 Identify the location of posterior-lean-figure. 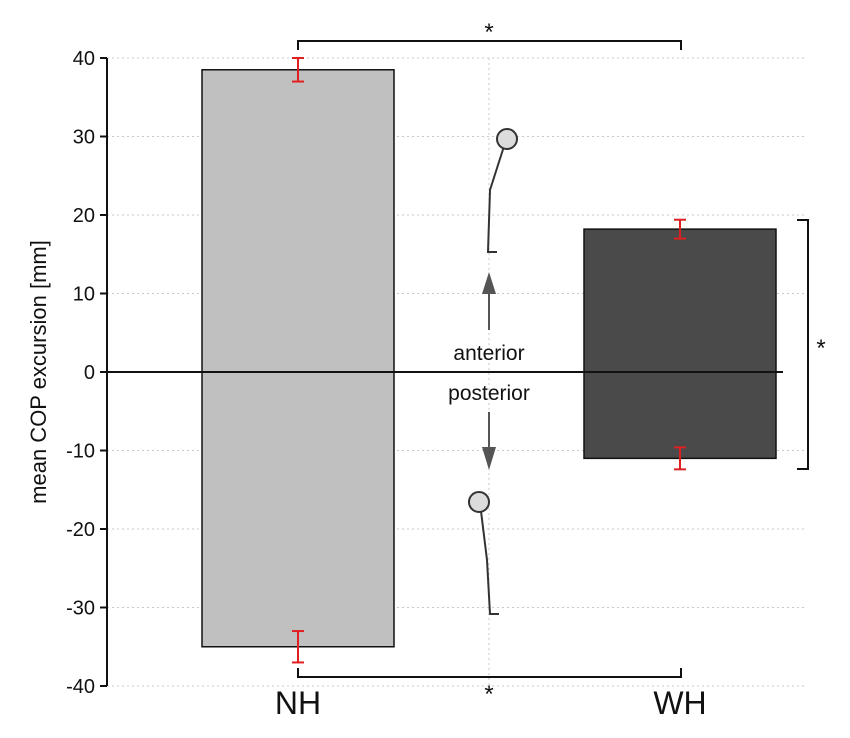
(489, 558).